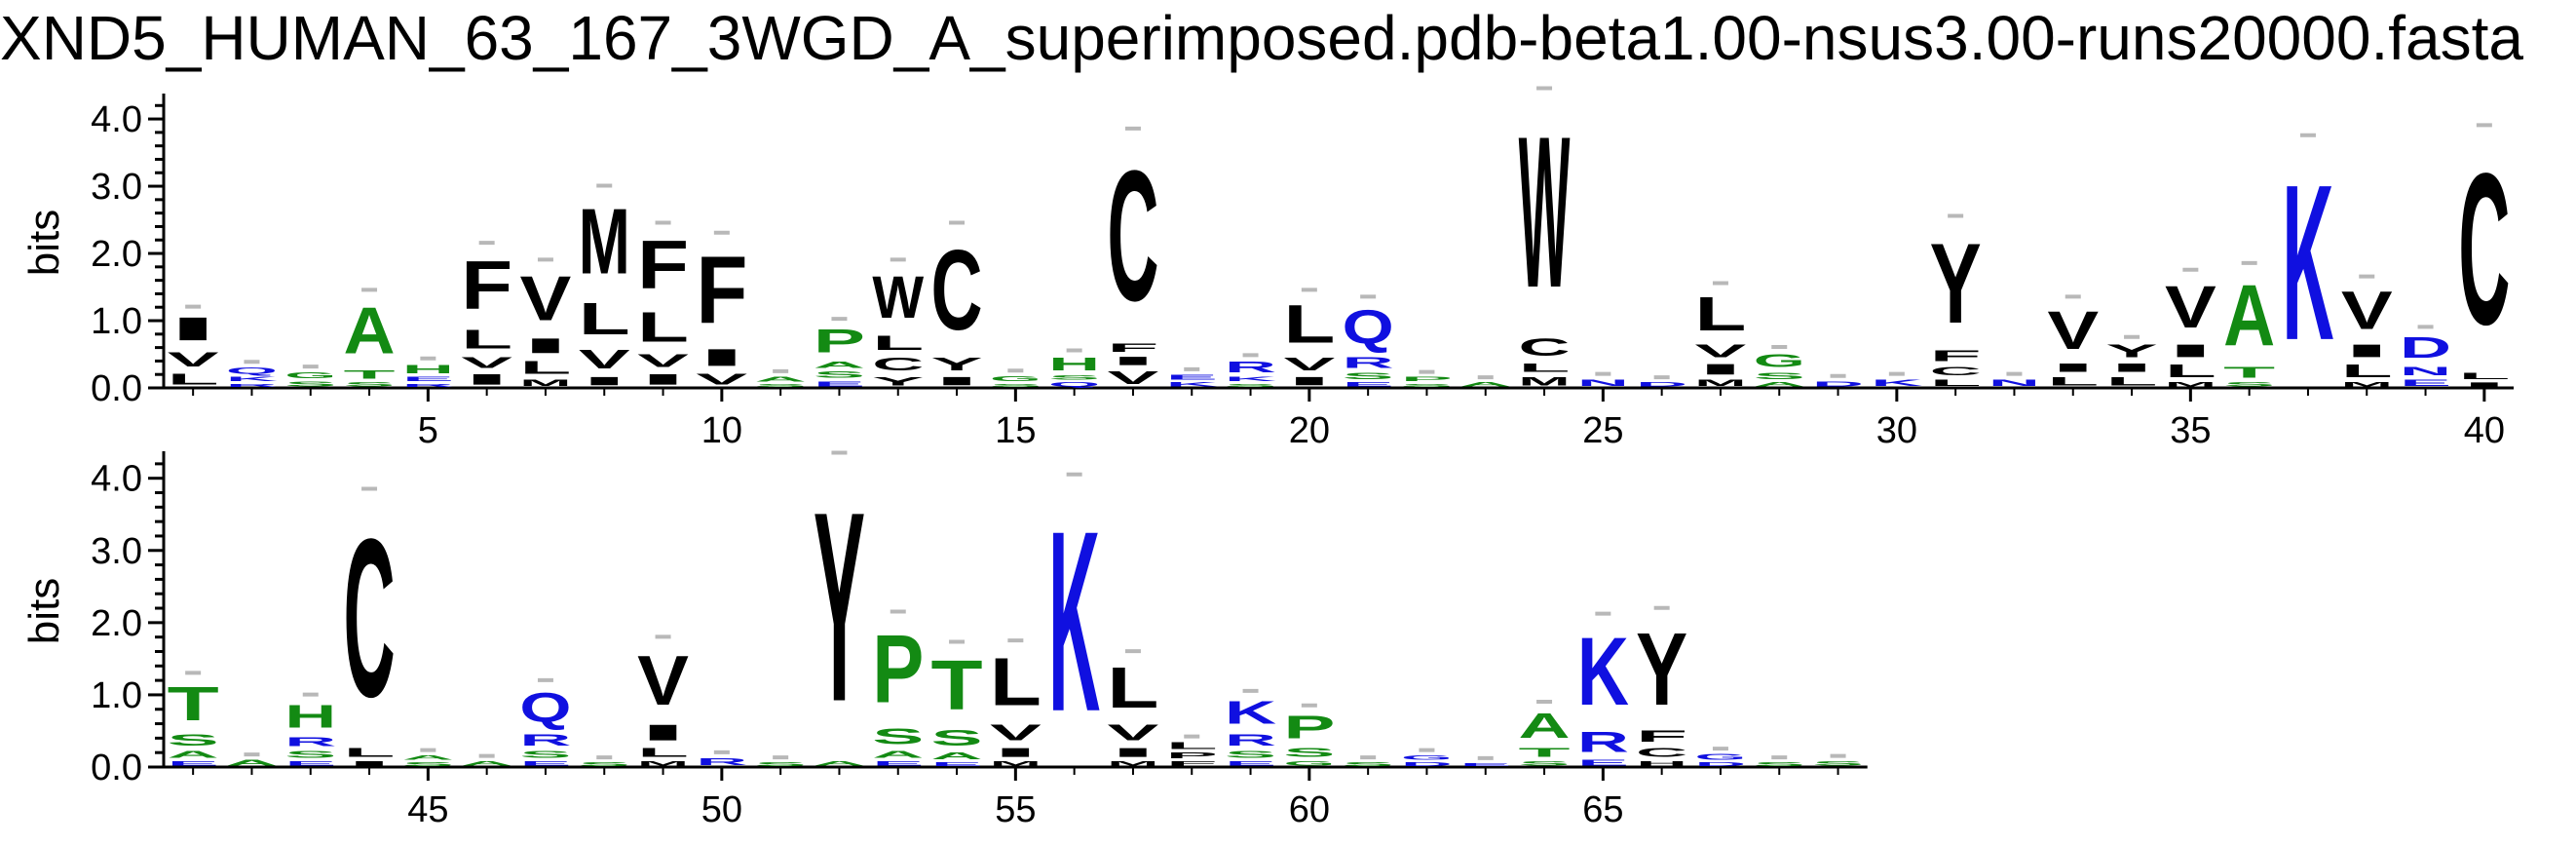  I want to click on logo-stack-14: IYC, so click(957, 304).